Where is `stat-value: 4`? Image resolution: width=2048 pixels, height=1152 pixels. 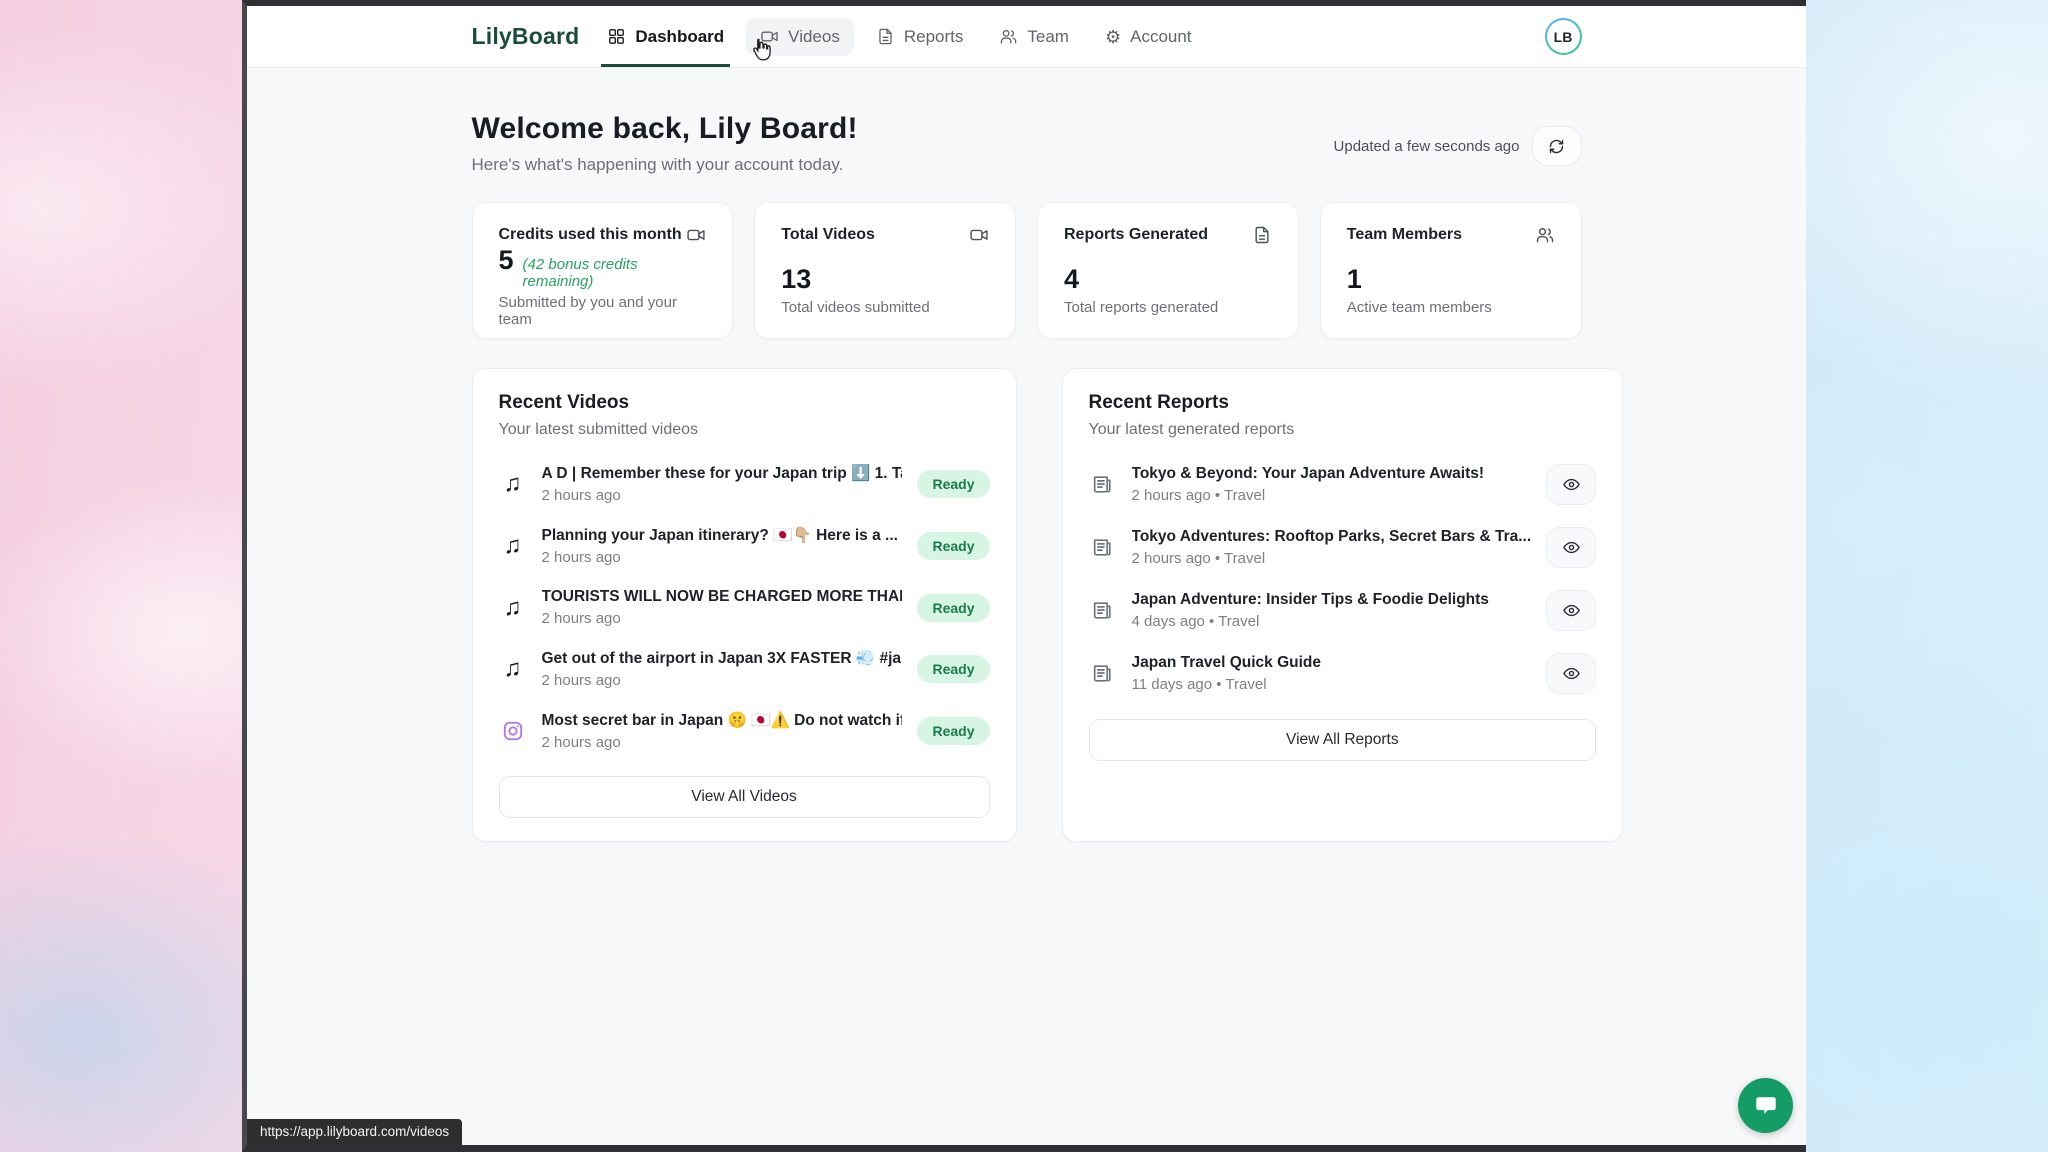 stat-value: 4 is located at coordinates (1072, 279).